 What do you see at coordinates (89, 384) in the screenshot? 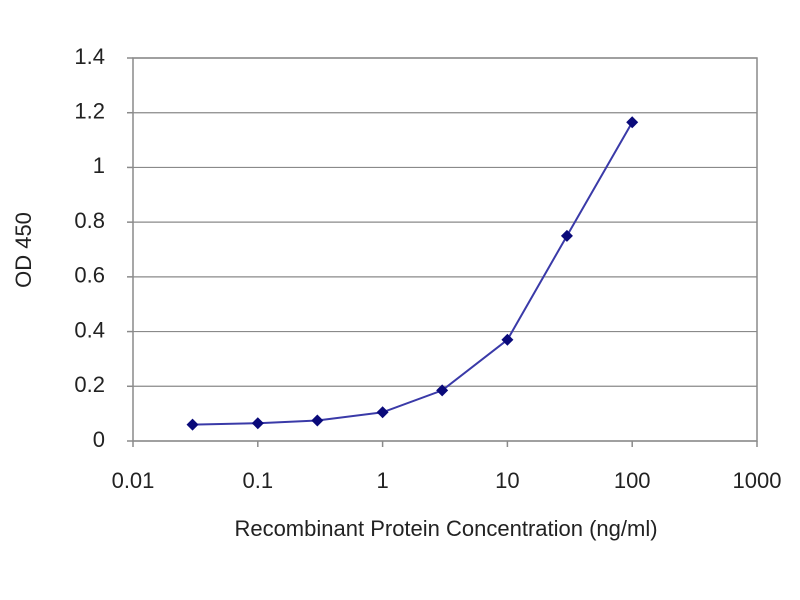
I see `y-tick-label: 0.2` at bounding box center [89, 384].